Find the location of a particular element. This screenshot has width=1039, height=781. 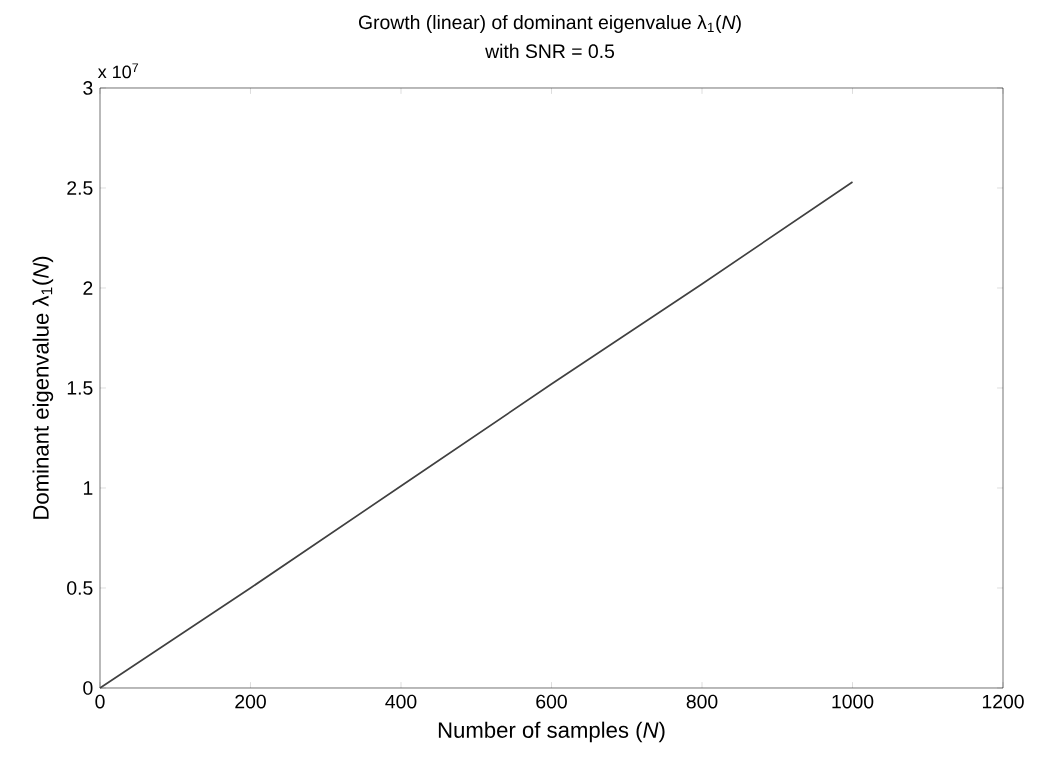

x-tick-label: 1200 is located at coordinates (1003, 701).